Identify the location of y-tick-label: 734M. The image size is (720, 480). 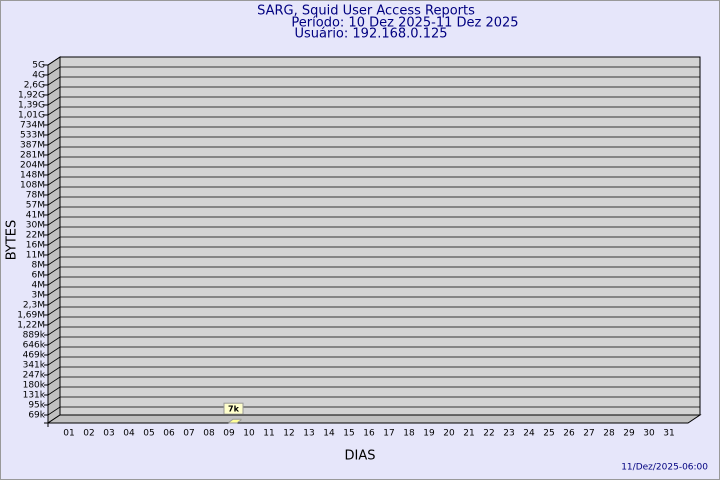
(32, 126).